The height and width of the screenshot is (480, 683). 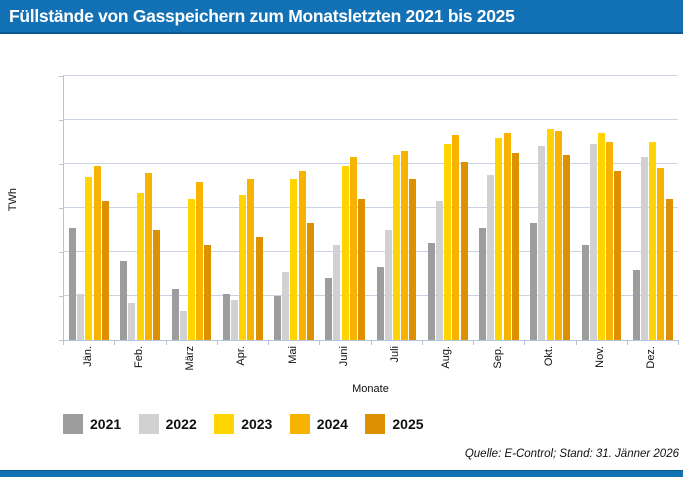 What do you see at coordinates (292, 355) in the screenshot?
I see `month-label-Mai: Mai` at bounding box center [292, 355].